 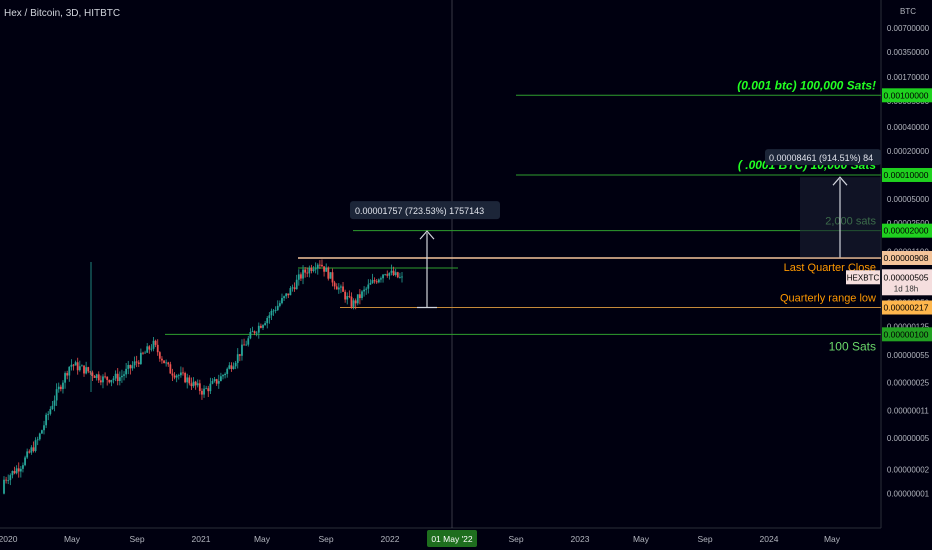 I want to click on current-price-label: 0.00000505, so click(x=906, y=277).